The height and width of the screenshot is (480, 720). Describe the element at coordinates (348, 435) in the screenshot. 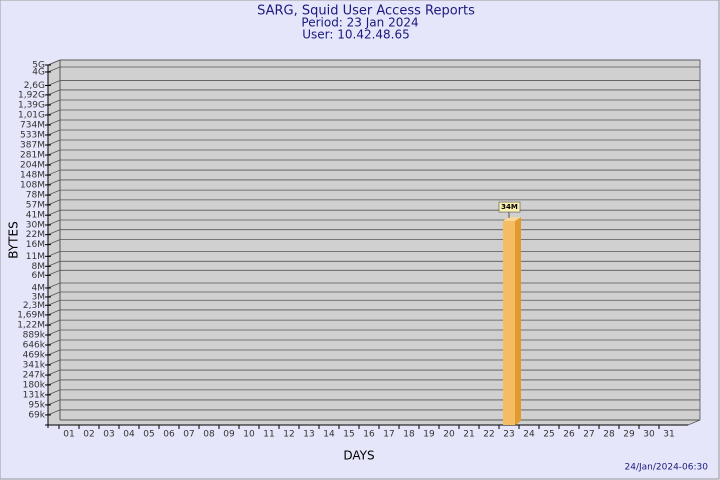

I see `x-tick-label: 15` at that location.